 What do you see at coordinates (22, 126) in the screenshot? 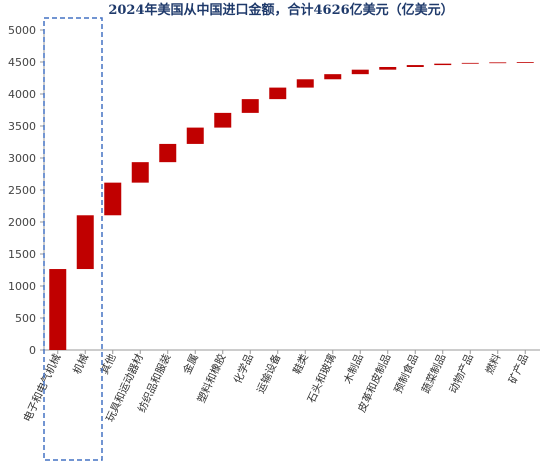
I see `y-tick-label: 3500` at bounding box center [22, 126].